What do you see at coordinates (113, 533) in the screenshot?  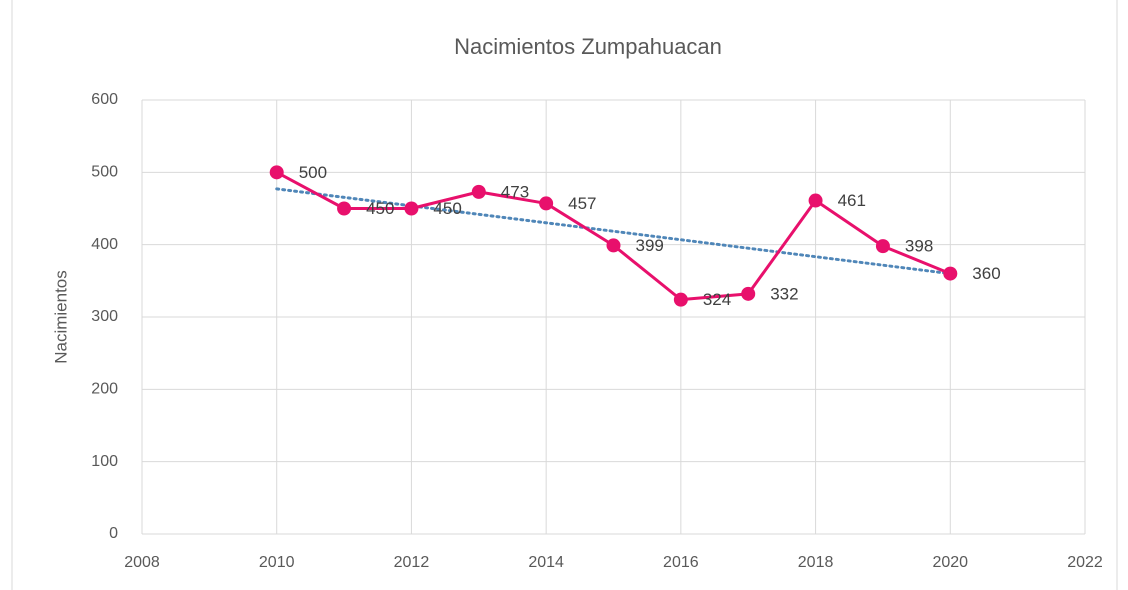 I see `y-tick-label: 0` at bounding box center [113, 533].